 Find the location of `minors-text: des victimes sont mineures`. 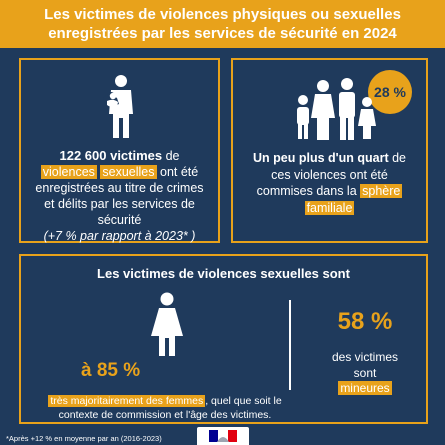

minors-text: des victimes sont mineures is located at coordinates (365, 373).